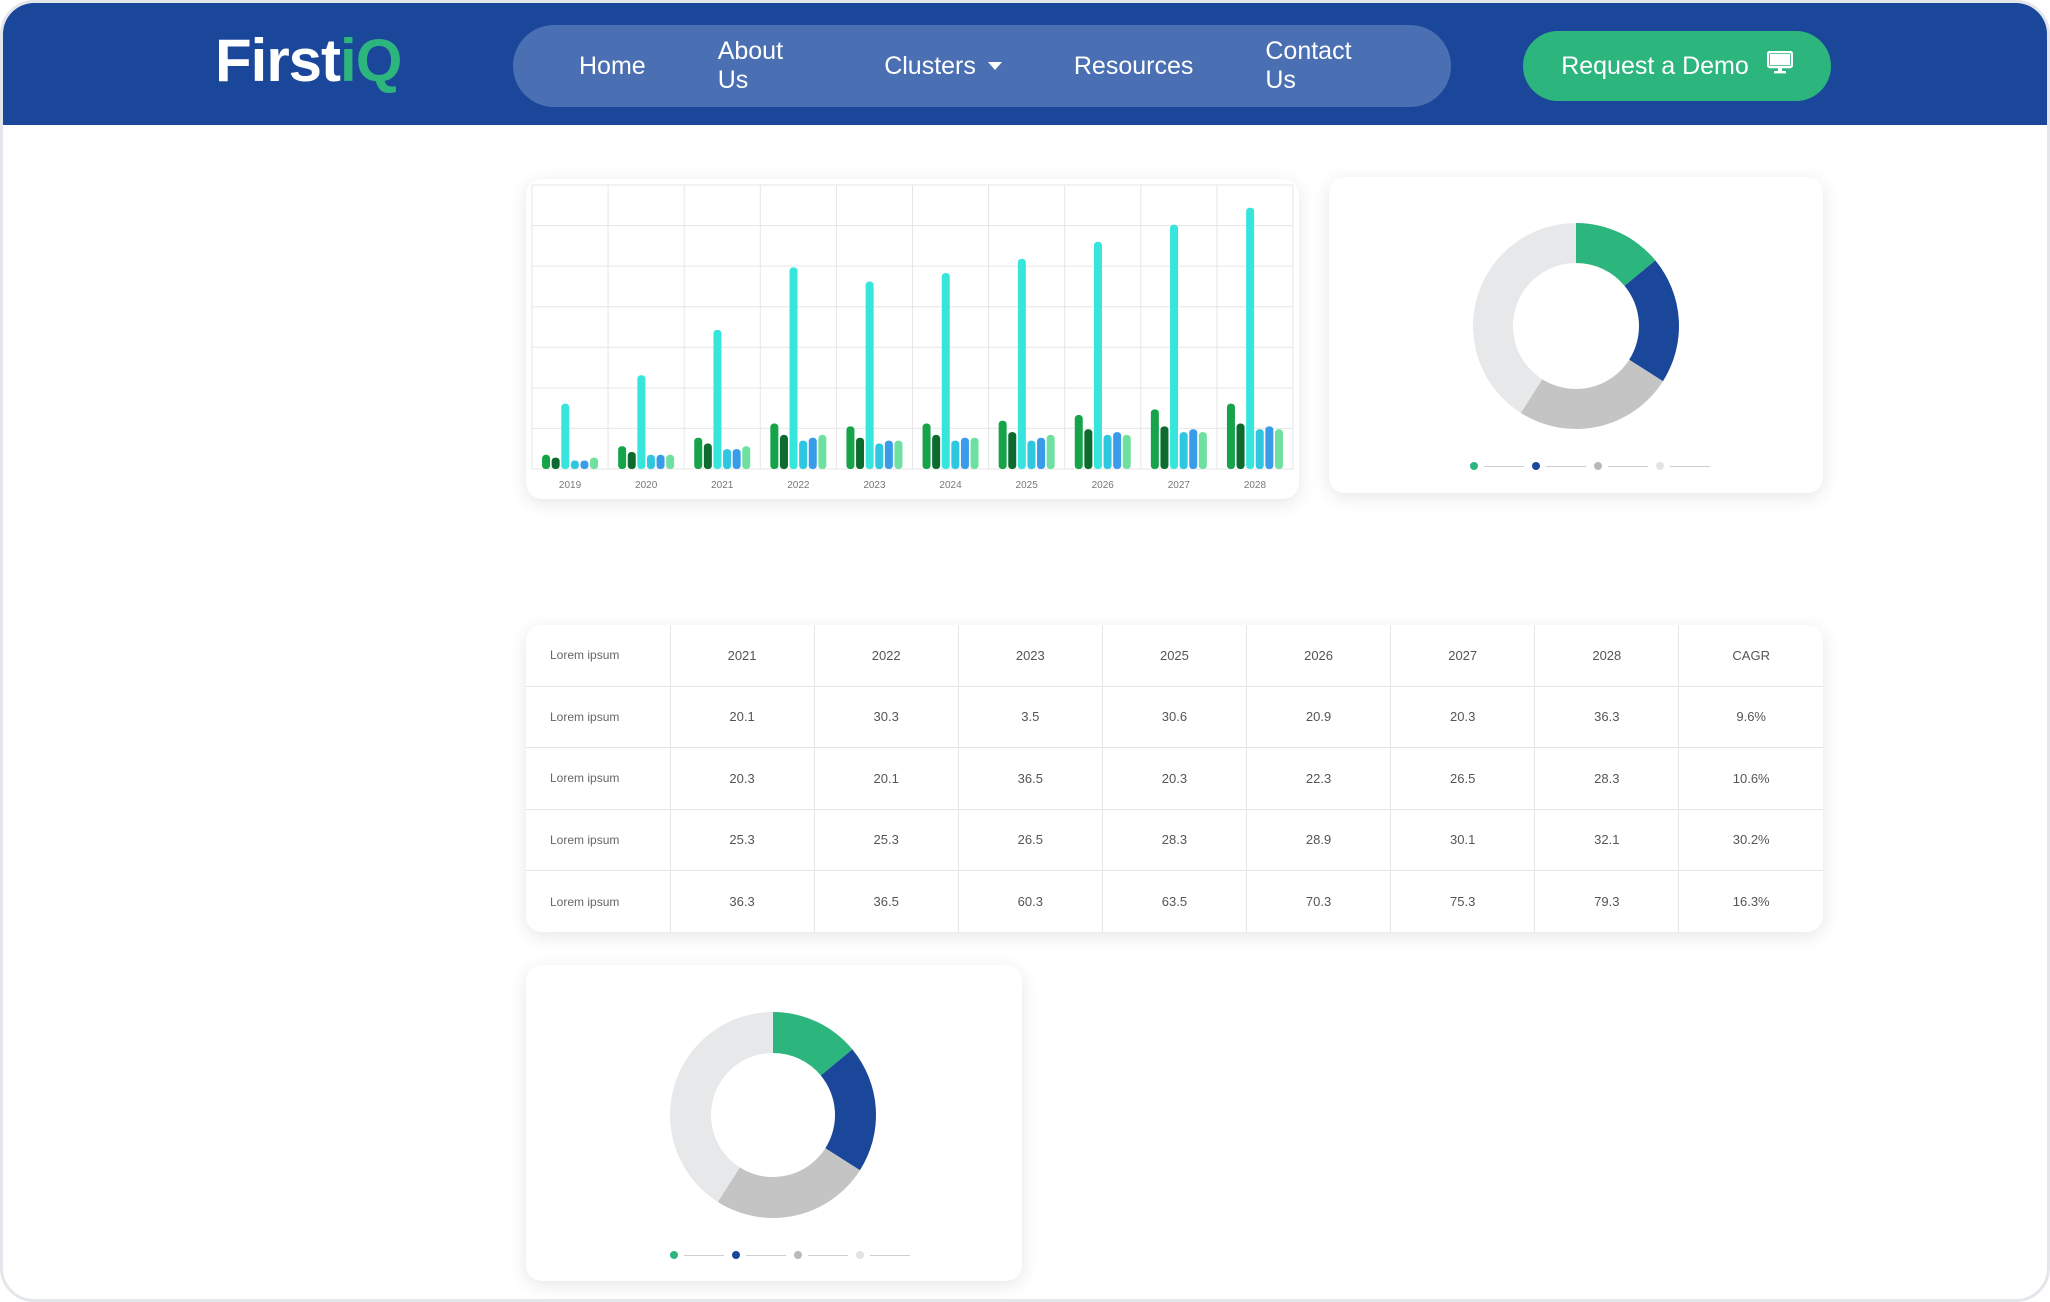 The image size is (2050, 1302). Describe the element at coordinates (646, 485) in the screenshot. I see `x-tick-label: 2020` at that location.